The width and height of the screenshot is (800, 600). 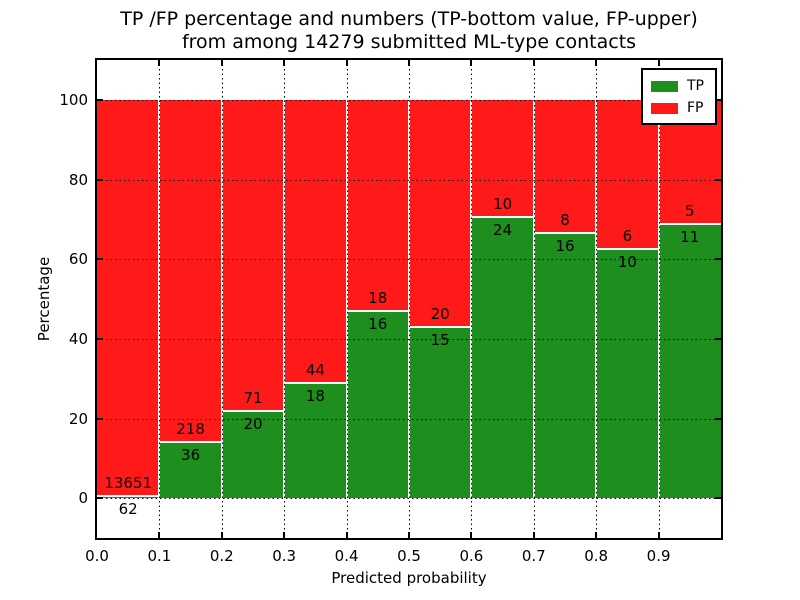 I want to click on y-axis-label: Percentage, so click(x=44, y=299).